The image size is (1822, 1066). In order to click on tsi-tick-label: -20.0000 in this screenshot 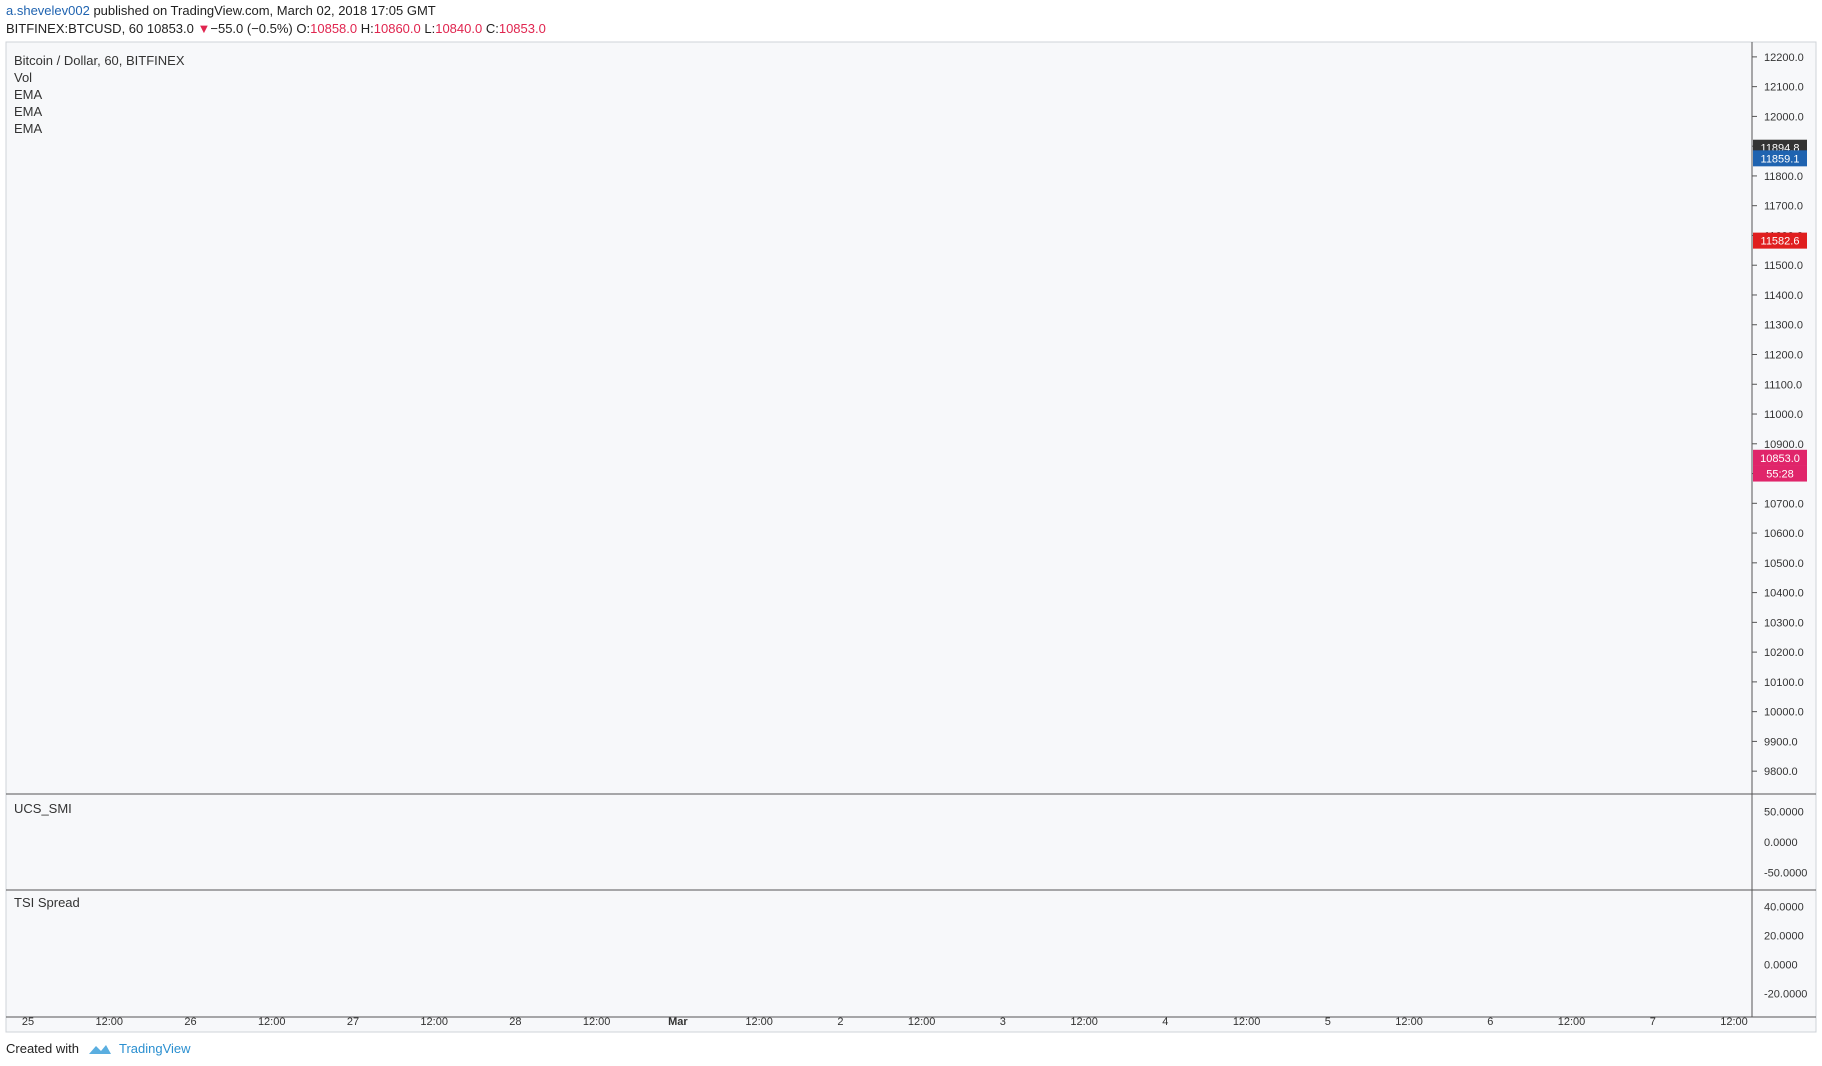, I will do `click(1785, 994)`.